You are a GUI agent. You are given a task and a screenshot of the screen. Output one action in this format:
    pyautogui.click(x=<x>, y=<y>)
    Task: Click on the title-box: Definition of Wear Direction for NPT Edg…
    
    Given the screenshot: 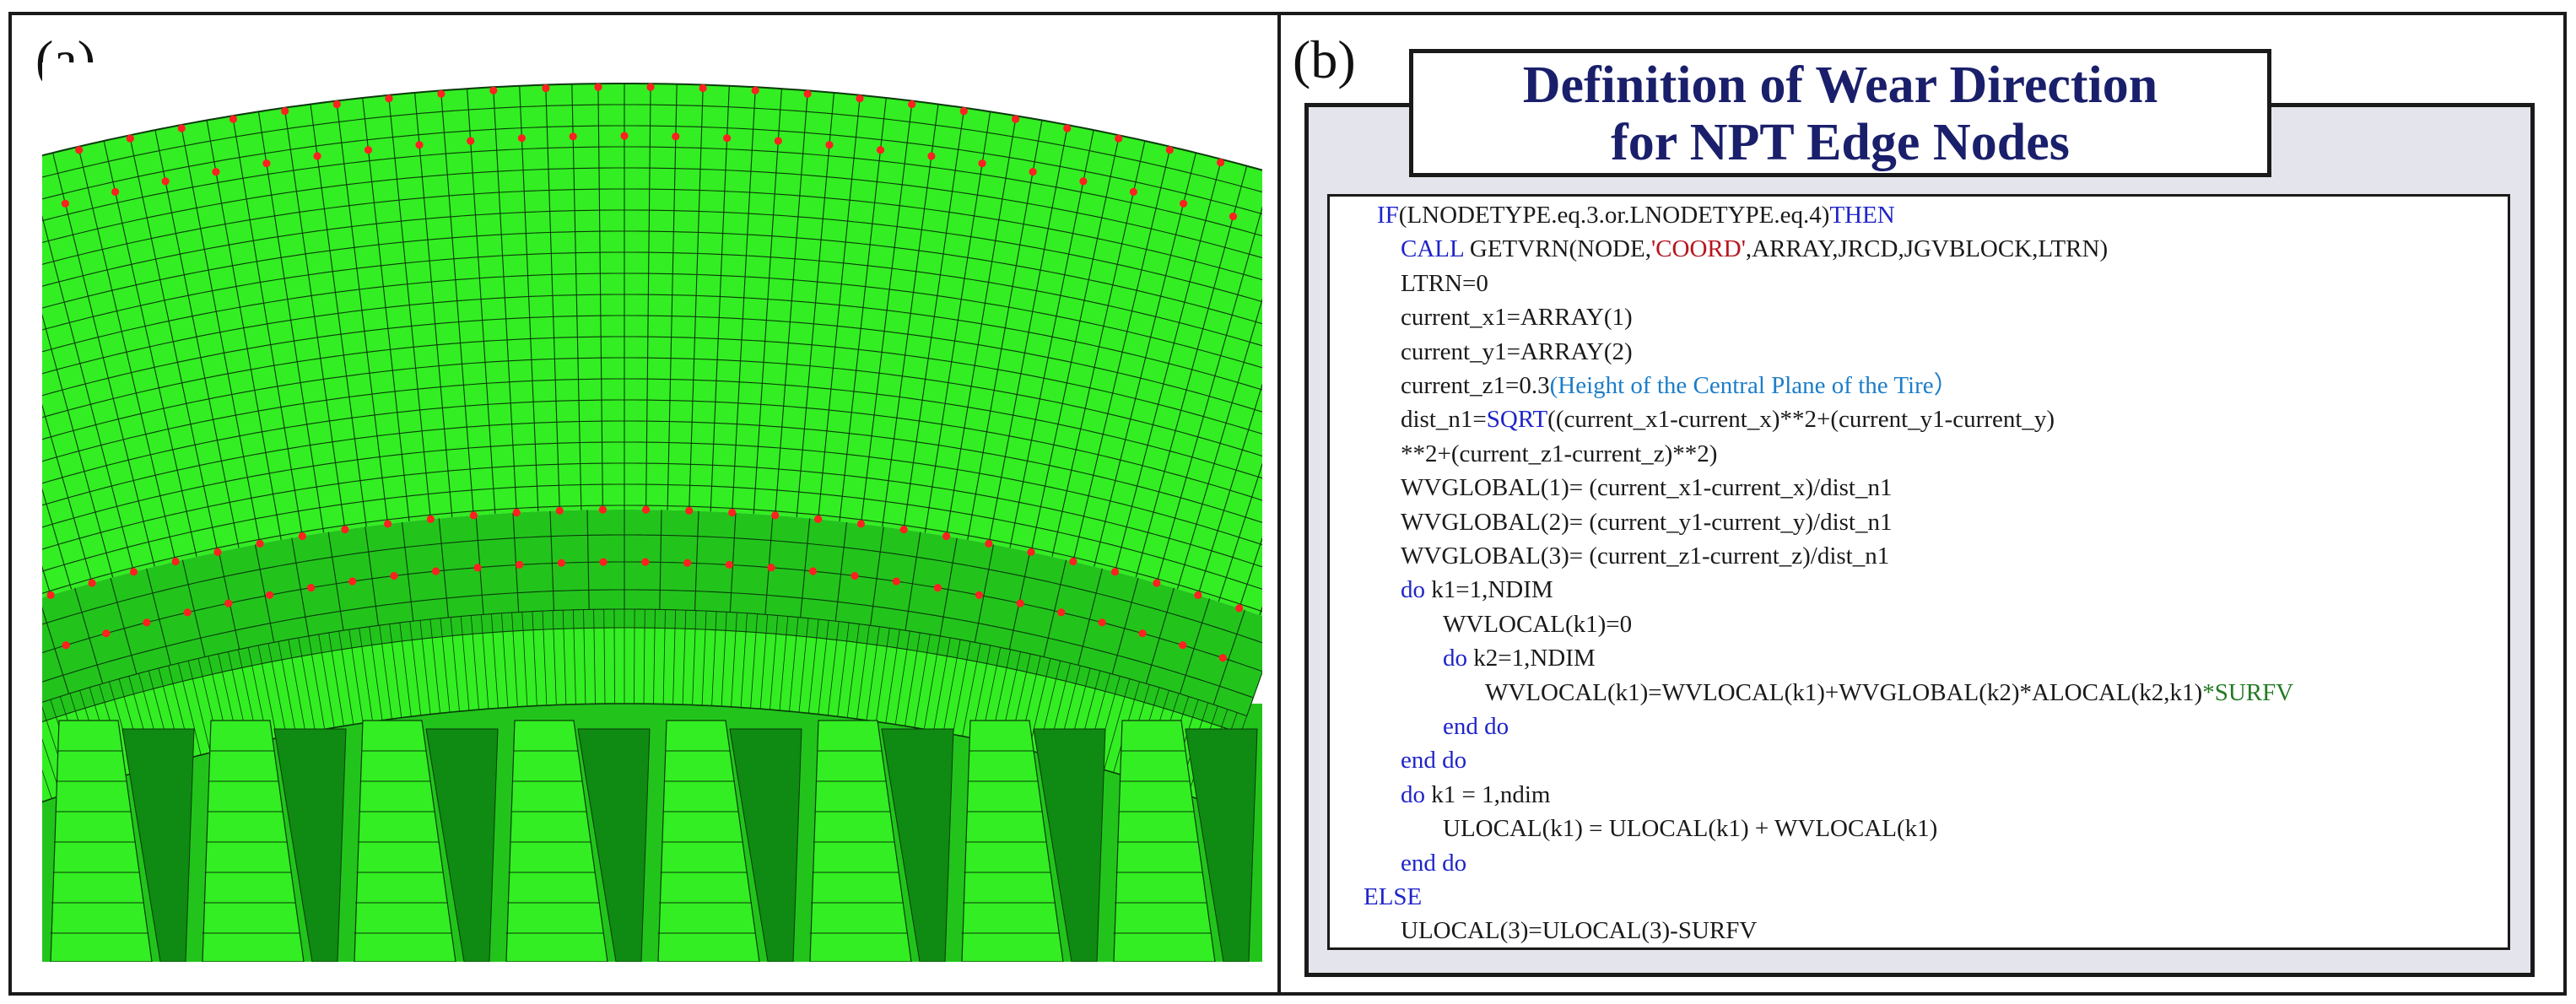 What is the action you would take?
    pyautogui.click(x=1840, y=113)
    